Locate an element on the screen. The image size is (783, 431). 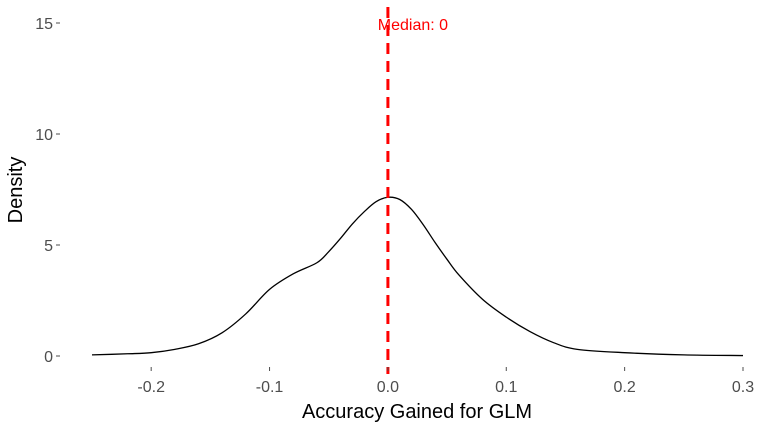
x-axis-title: Accuracy Gained for GLM is located at coordinates (417, 412).